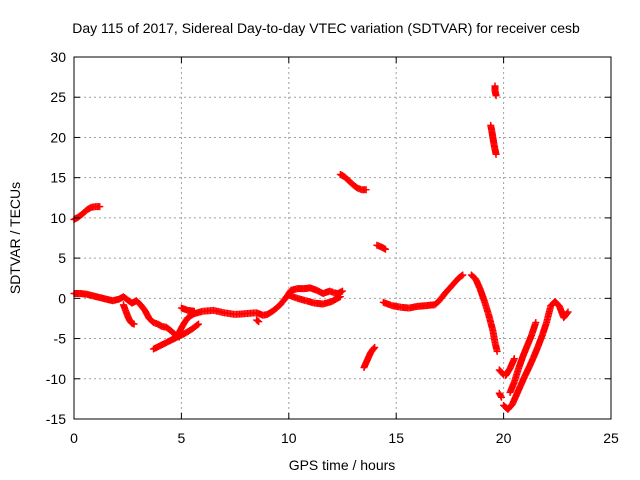 This screenshot has width=640, height=480. I want to click on series-seg-g, so click(258, 321).